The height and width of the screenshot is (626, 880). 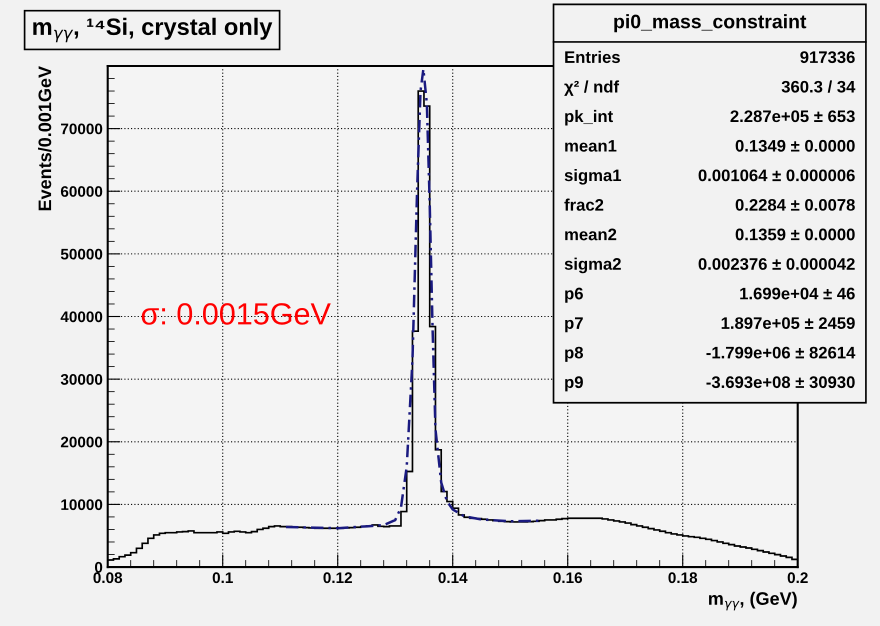 What do you see at coordinates (81, 504) in the screenshot?
I see `y-tick-label: 10000` at bounding box center [81, 504].